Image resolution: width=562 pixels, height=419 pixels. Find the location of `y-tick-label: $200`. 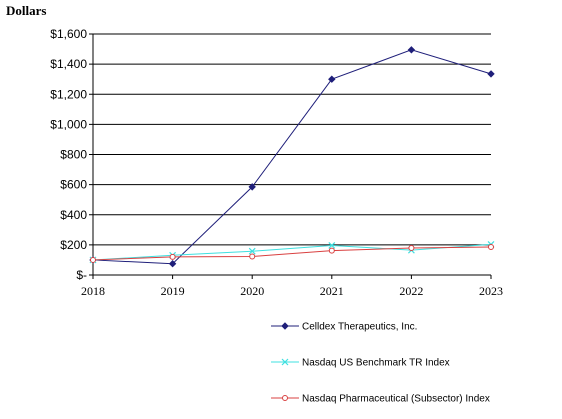

y-tick-label: $200 is located at coordinates (73, 245).